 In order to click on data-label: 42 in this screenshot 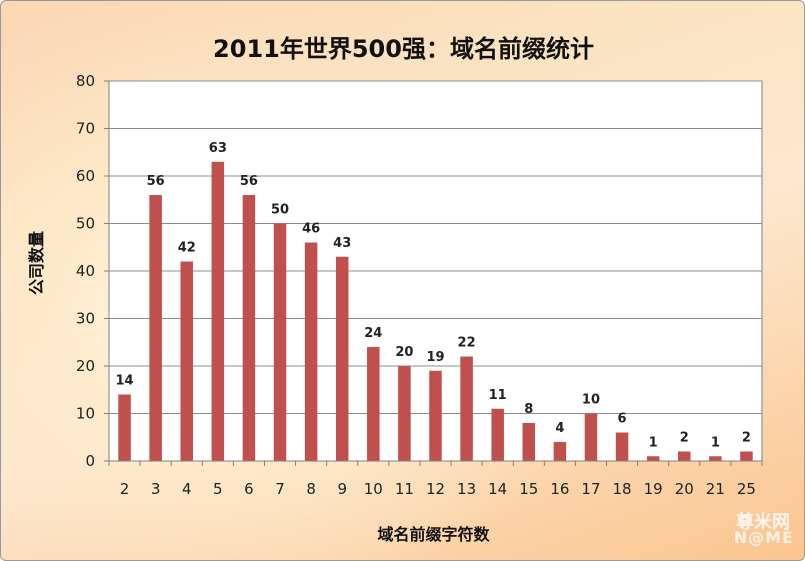, I will do `click(187, 248)`.